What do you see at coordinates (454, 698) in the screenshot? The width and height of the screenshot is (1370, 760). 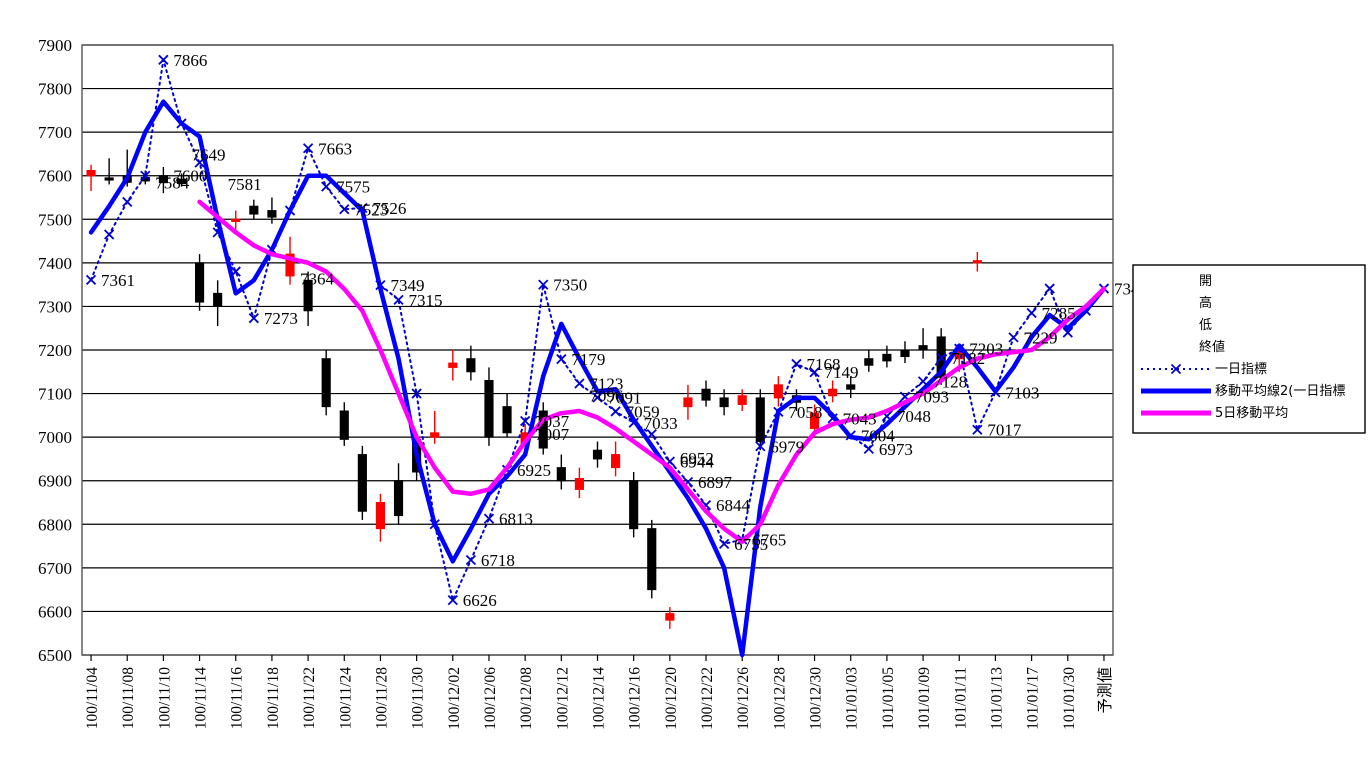 I see `x-axis-tick-label: 100/12/02` at bounding box center [454, 698].